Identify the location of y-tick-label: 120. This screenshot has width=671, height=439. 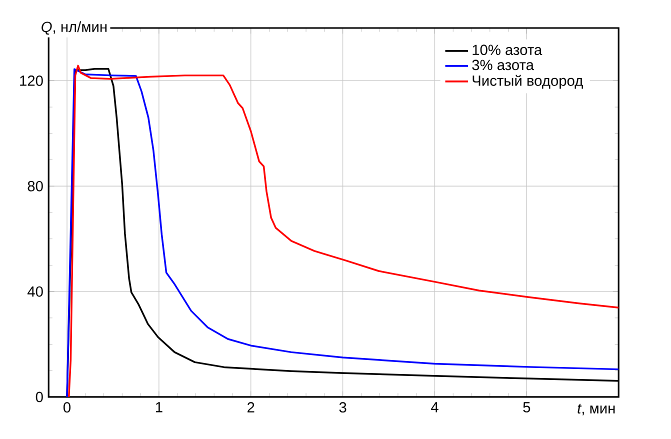
(31, 81).